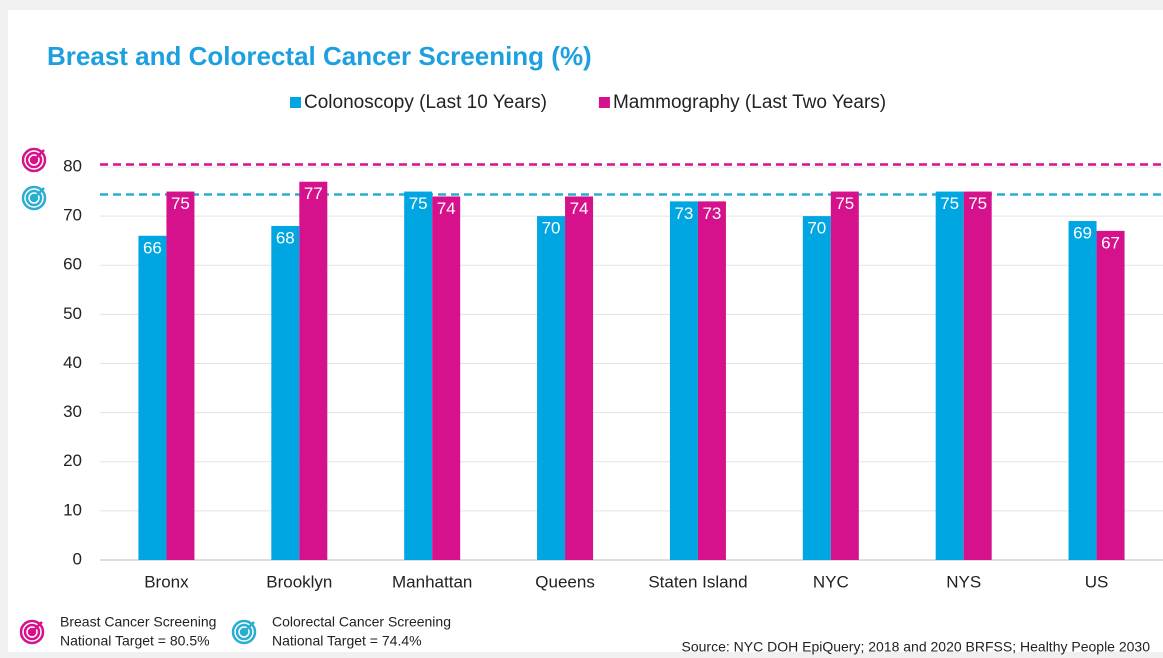  Describe the element at coordinates (313, 193) in the screenshot. I see `data-label: 77` at that location.